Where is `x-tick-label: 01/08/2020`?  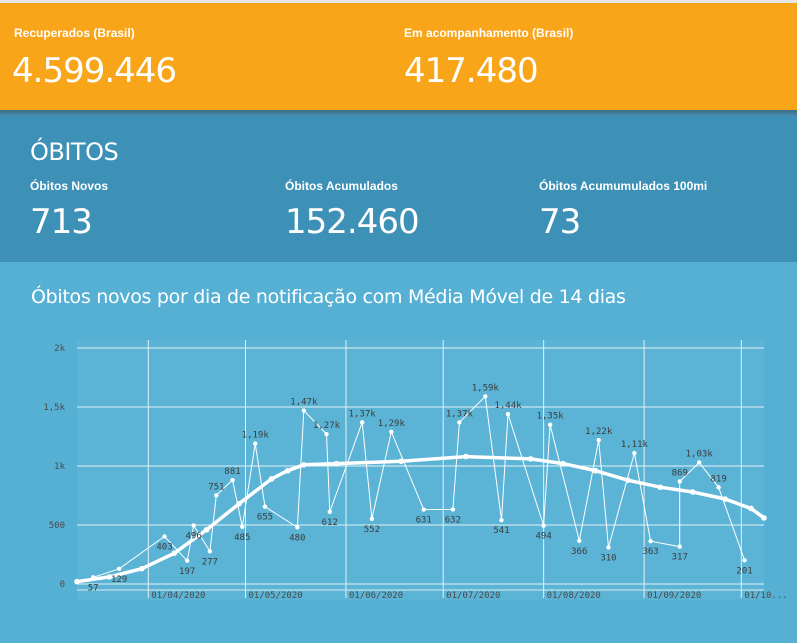 x-tick-label: 01/08/2020 is located at coordinates (574, 596).